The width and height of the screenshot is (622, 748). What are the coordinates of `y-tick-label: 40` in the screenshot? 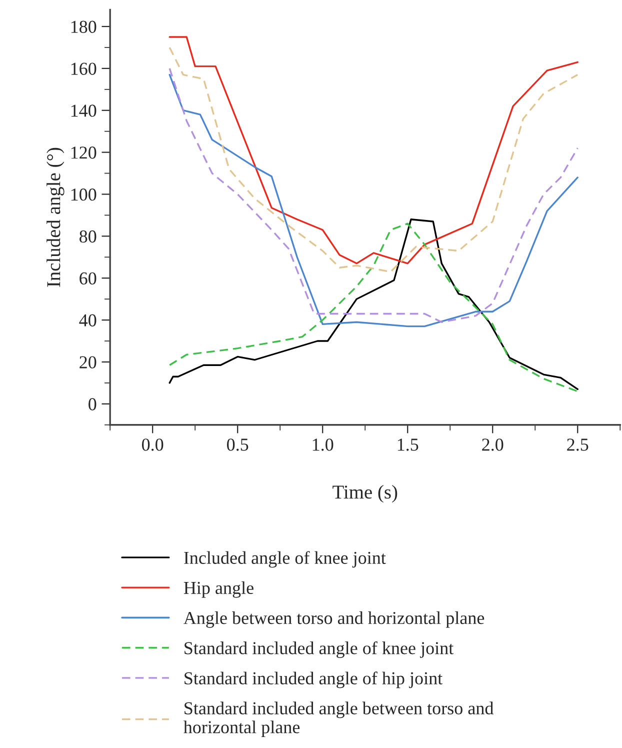 It's located at (87, 320).